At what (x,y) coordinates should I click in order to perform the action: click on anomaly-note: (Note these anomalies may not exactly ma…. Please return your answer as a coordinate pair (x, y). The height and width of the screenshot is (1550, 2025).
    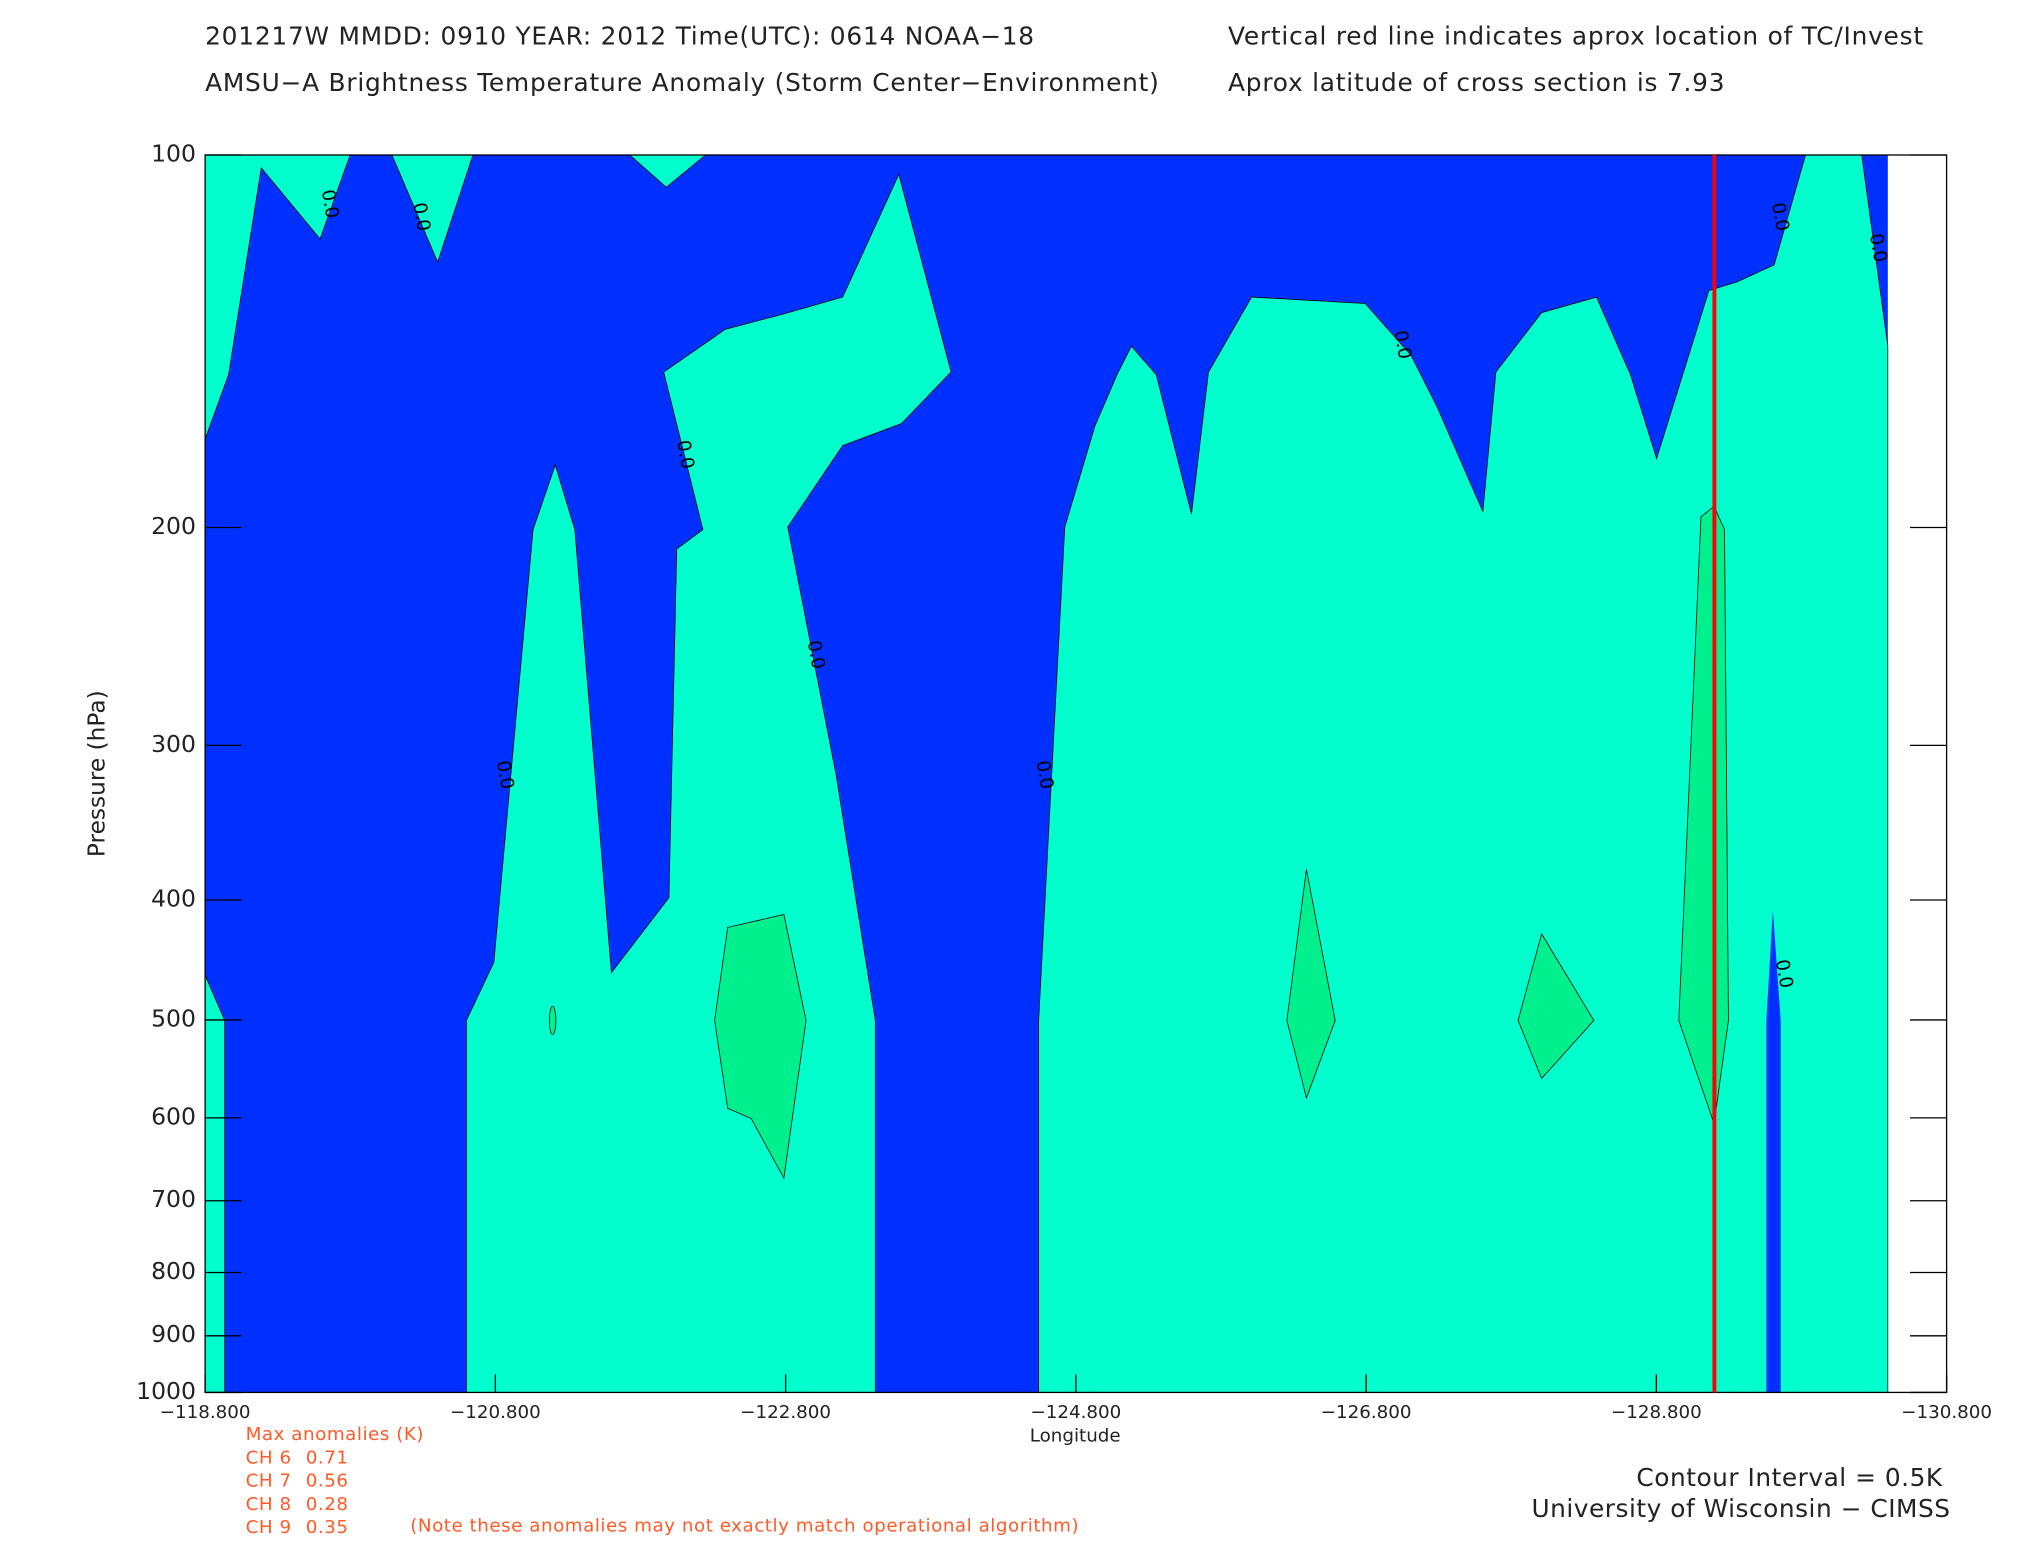
    Looking at the image, I should click on (744, 1526).